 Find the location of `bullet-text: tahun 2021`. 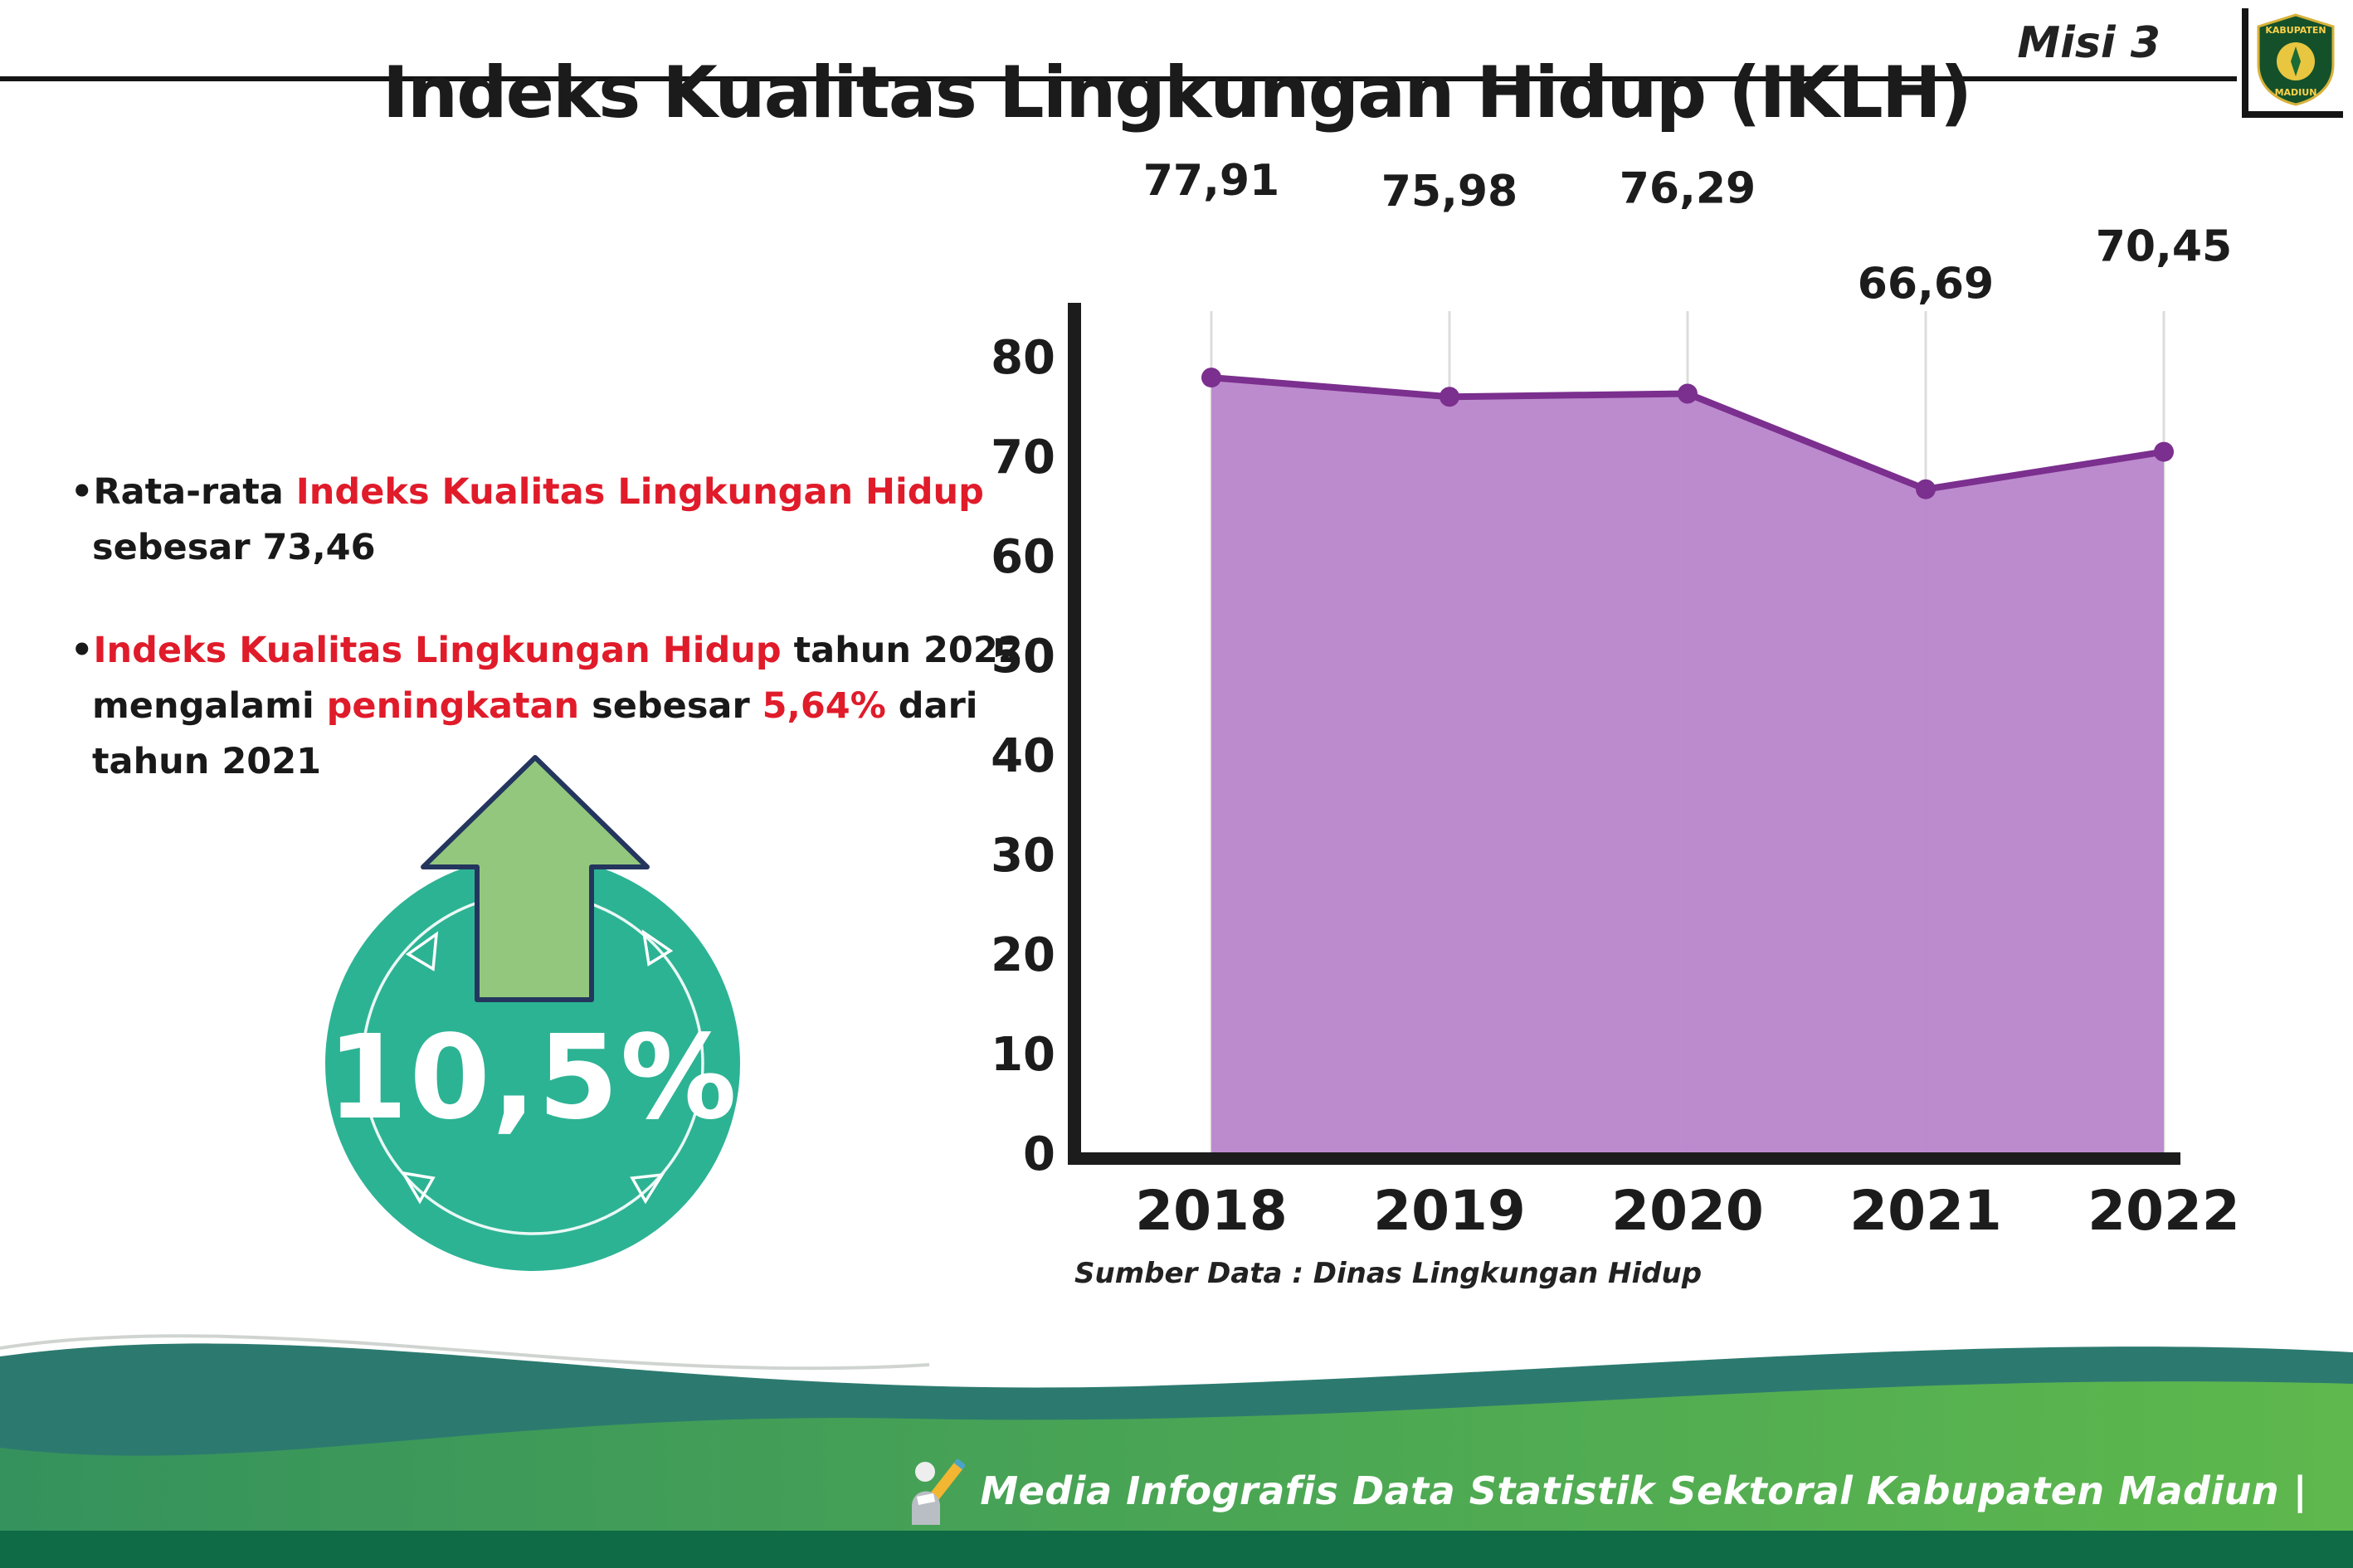

bullet-text: tahun 2021 is located at coordinates (207, 761).